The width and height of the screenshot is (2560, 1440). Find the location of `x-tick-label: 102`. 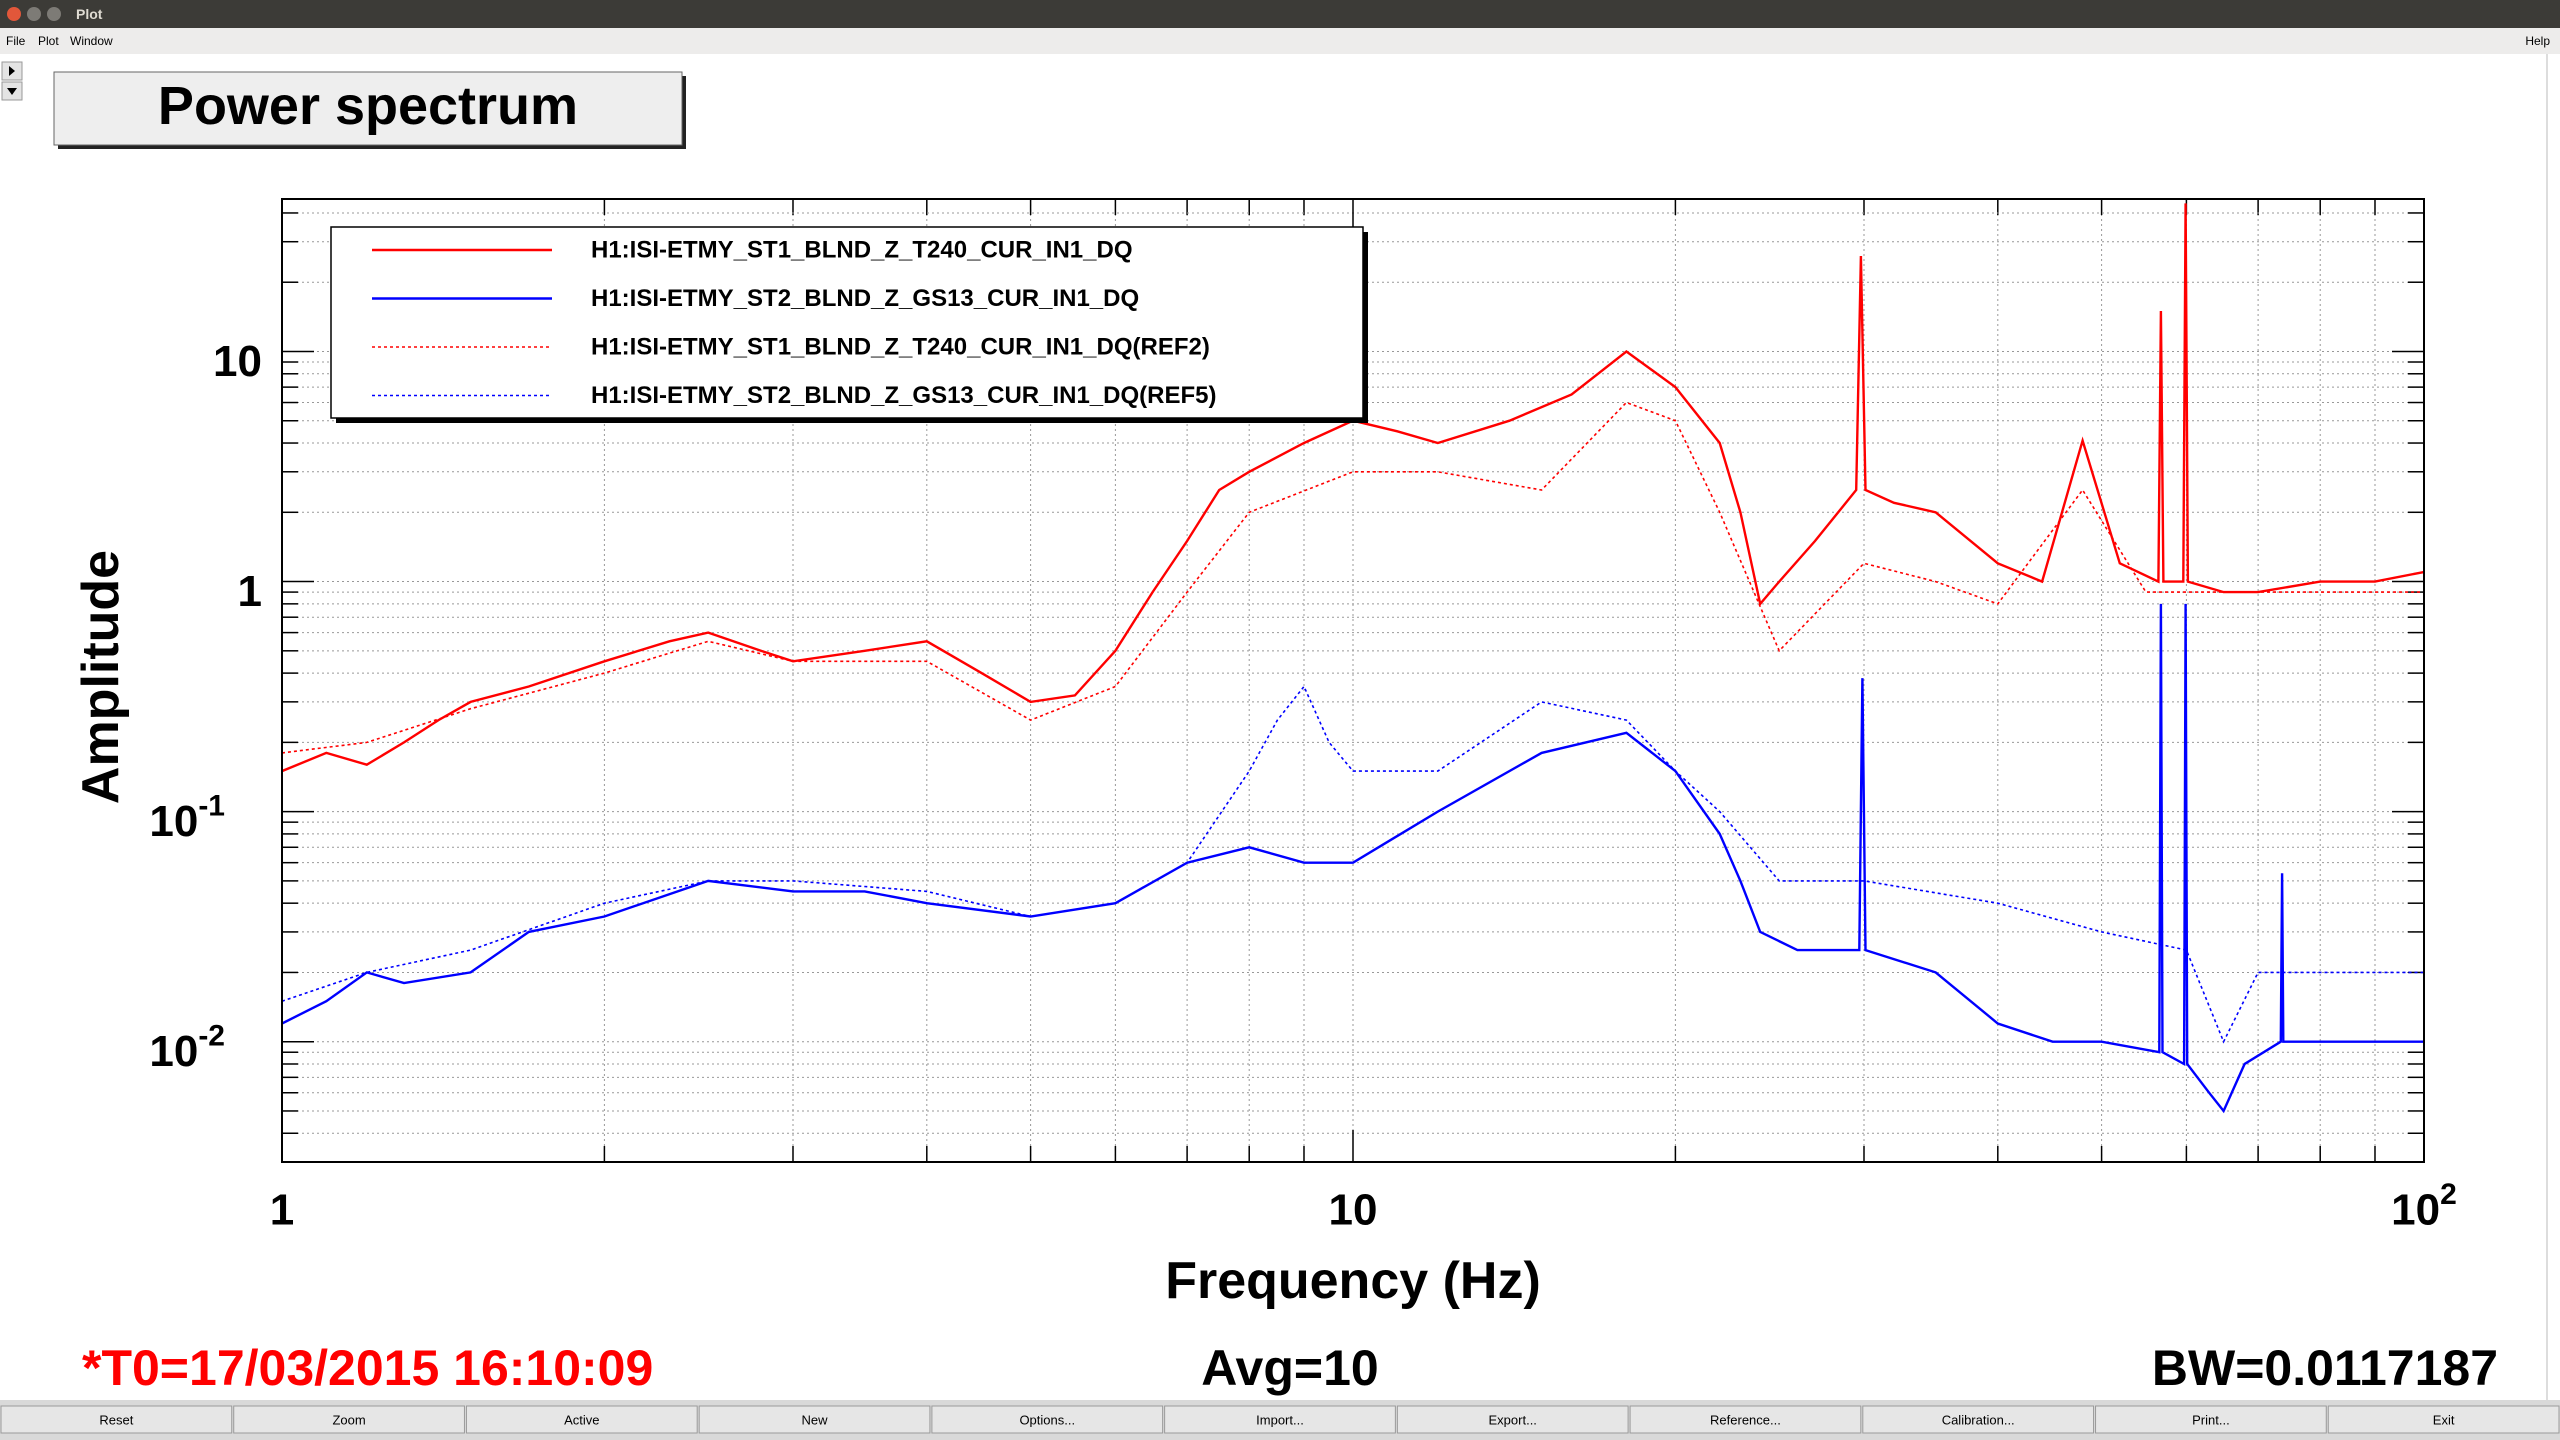

x-tick-label: 102 is located at coordinates (2424, 1206).